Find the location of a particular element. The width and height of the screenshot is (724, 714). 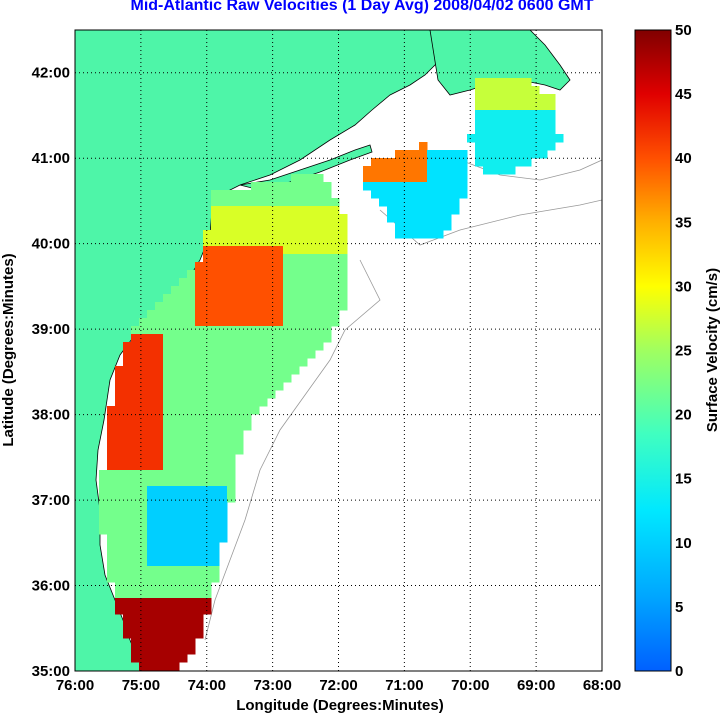

colorbar-tick-label: 5 is located at coordinates (679, 607).